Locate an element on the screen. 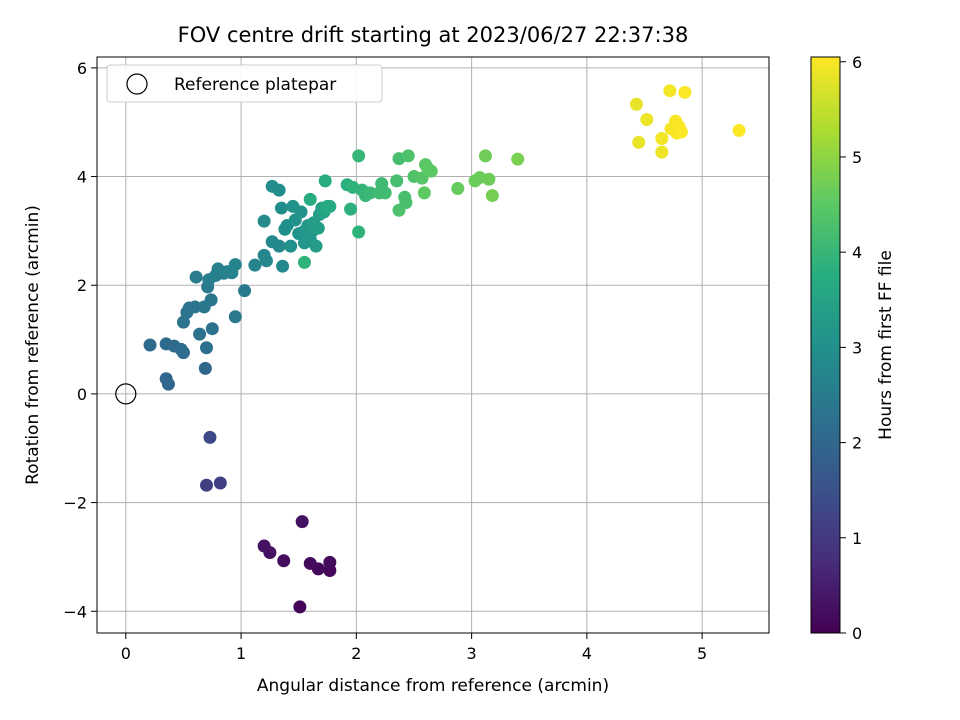  colorbar-tick-label: 3 is located at coordinates (857, 347).